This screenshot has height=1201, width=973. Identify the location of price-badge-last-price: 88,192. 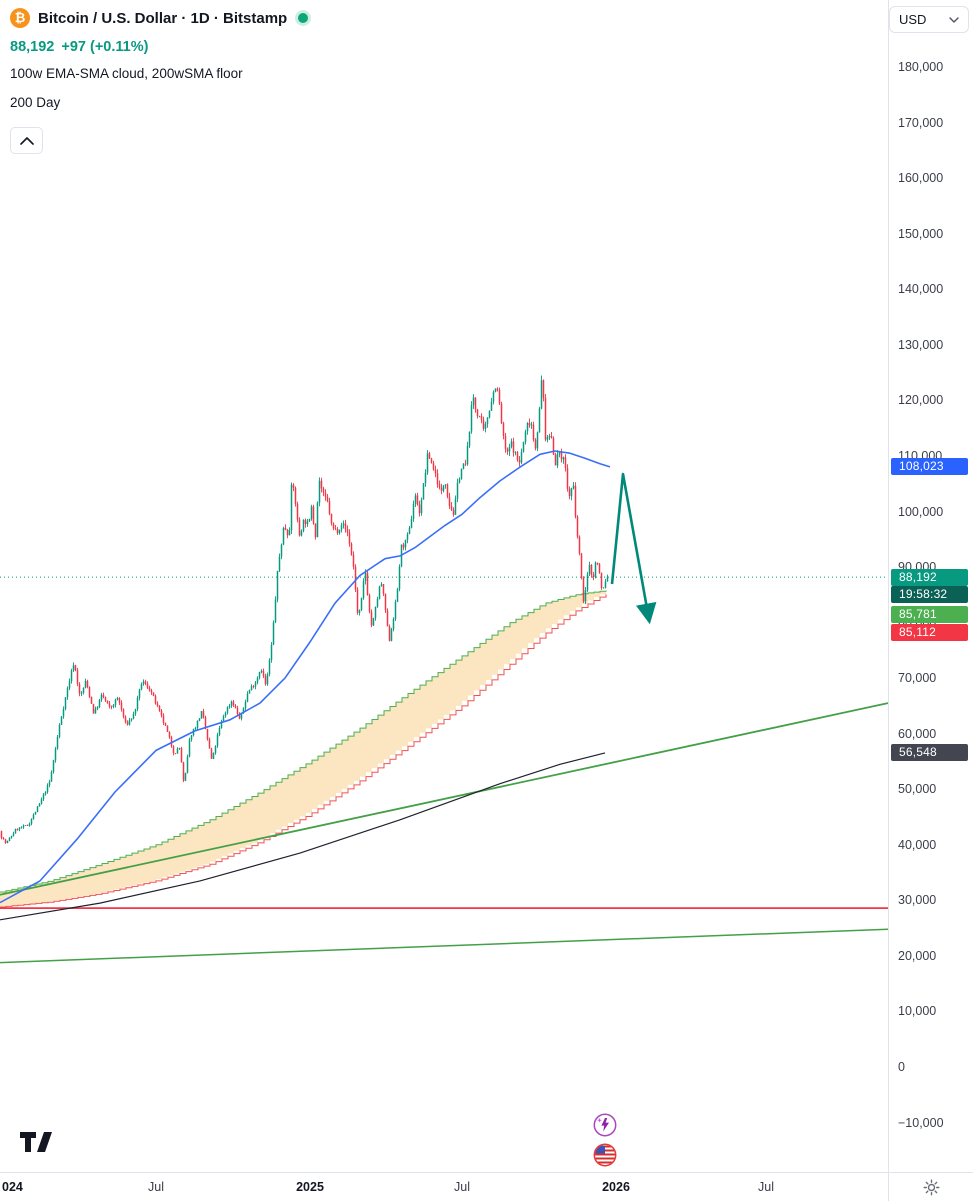
(929, 577).